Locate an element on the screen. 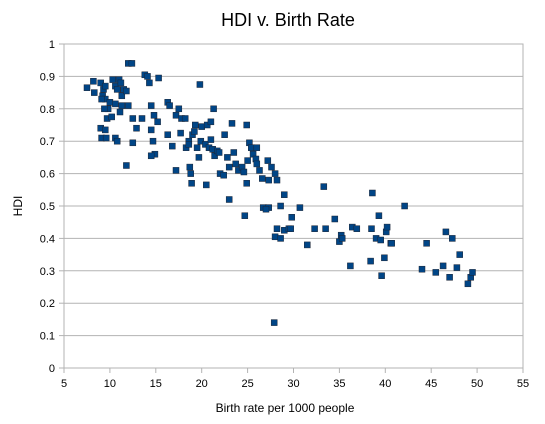 The height and width of the screenshot is (424, 545). x-tick-label: 10 is located at coordinates (110, 384).